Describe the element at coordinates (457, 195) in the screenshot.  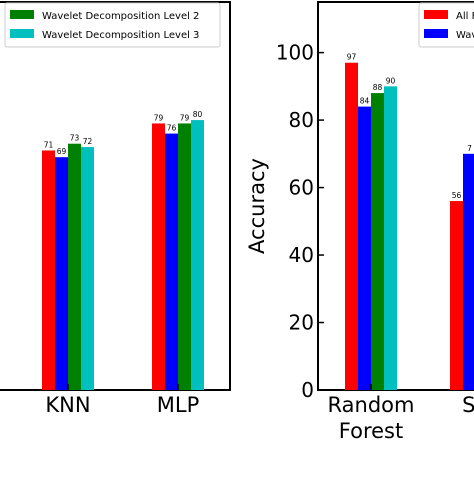
I see `bar-value-label: 56` at that location.